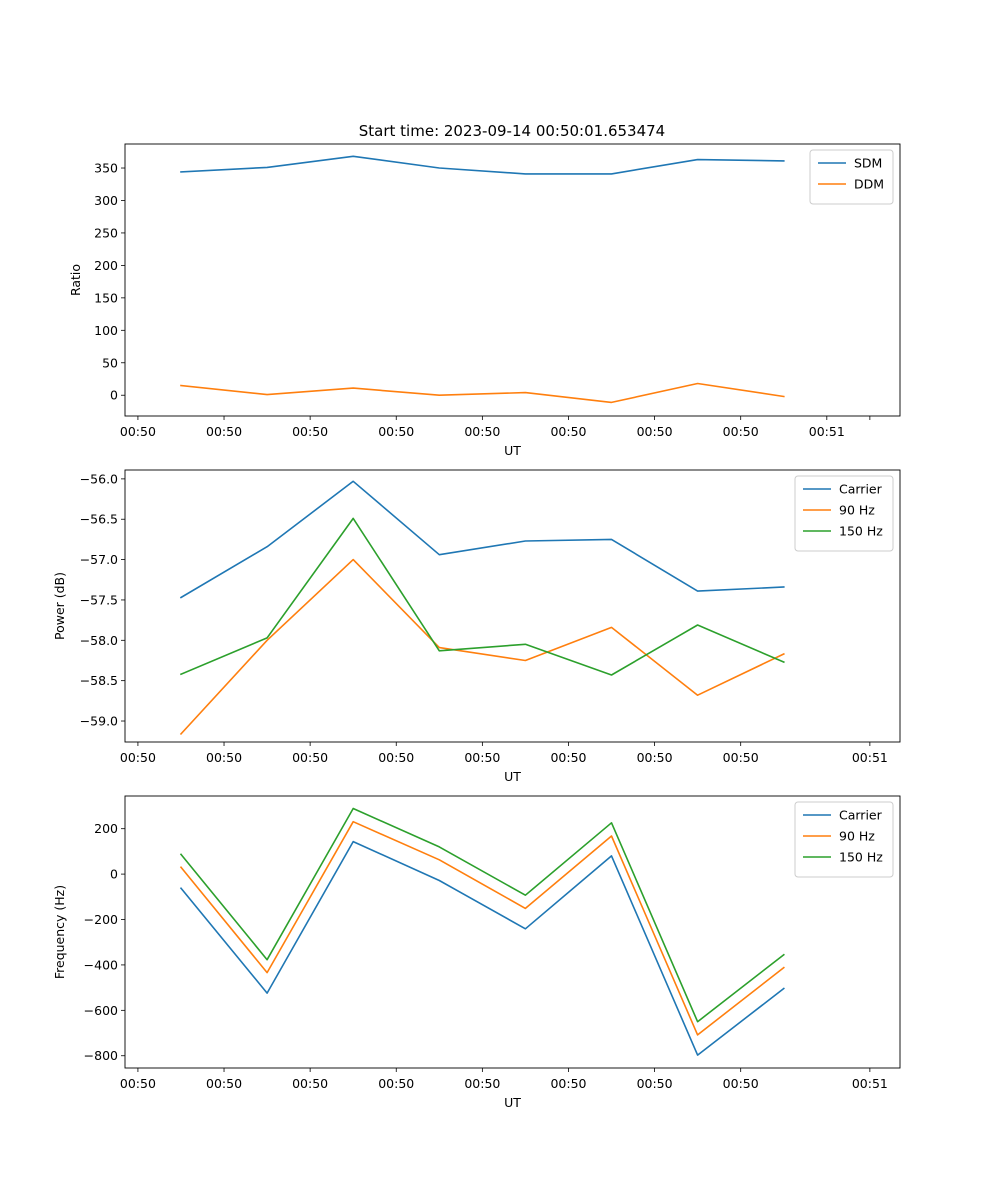 Image resolution: width=1000 pixels, height=1200 pixels. What do you see at coordinates (59, 606) in the screenshot?
I see `y-axis-label: Power (dB)` at bounding box center [59, 606].